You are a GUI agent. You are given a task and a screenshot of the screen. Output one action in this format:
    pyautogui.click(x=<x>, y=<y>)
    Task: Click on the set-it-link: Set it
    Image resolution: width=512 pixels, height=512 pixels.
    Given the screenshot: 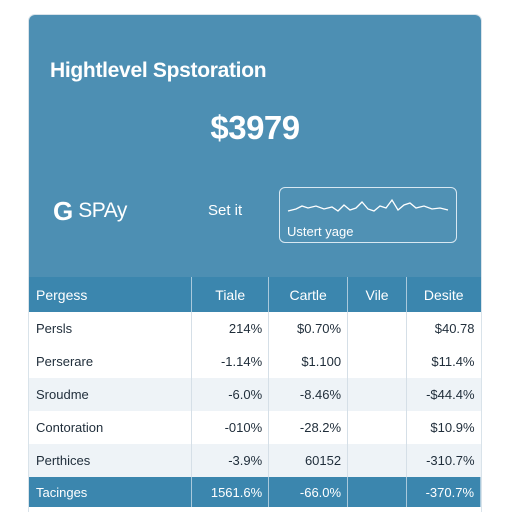 What is the action you would take?
    pyautogui.click(x=225, y=210)
    